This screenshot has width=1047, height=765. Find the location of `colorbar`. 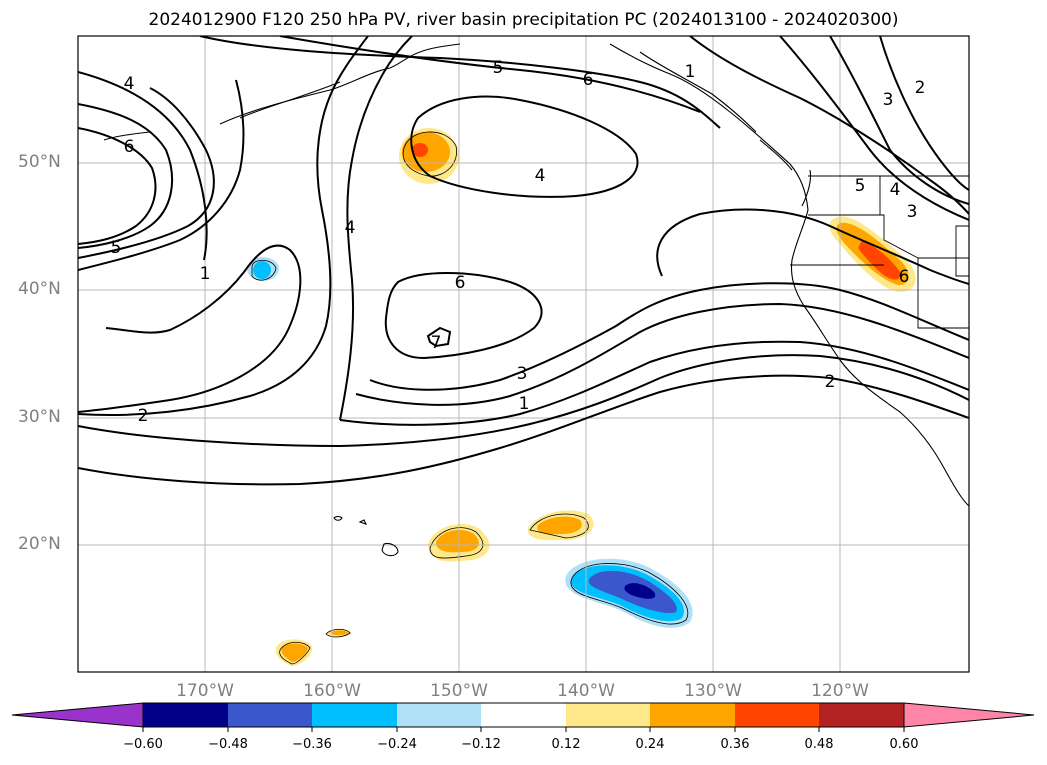

colorbar is located at coordinates (523, 717).